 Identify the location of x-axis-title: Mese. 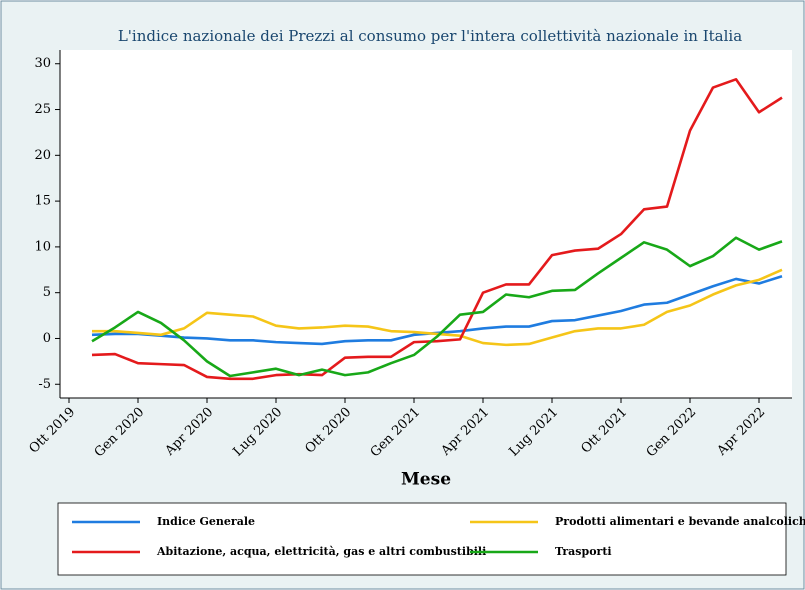
(426, 480).